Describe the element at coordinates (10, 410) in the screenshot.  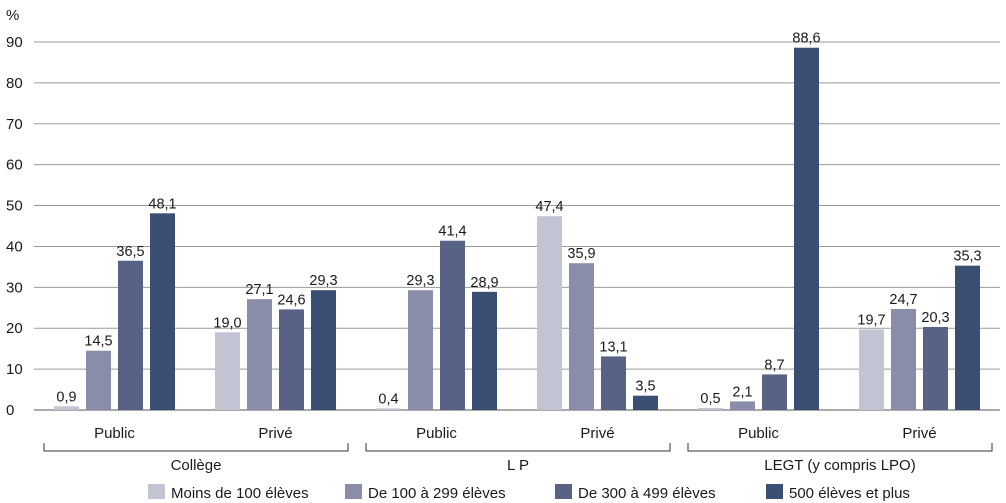
I see `y-tick-label: 0` at that location.